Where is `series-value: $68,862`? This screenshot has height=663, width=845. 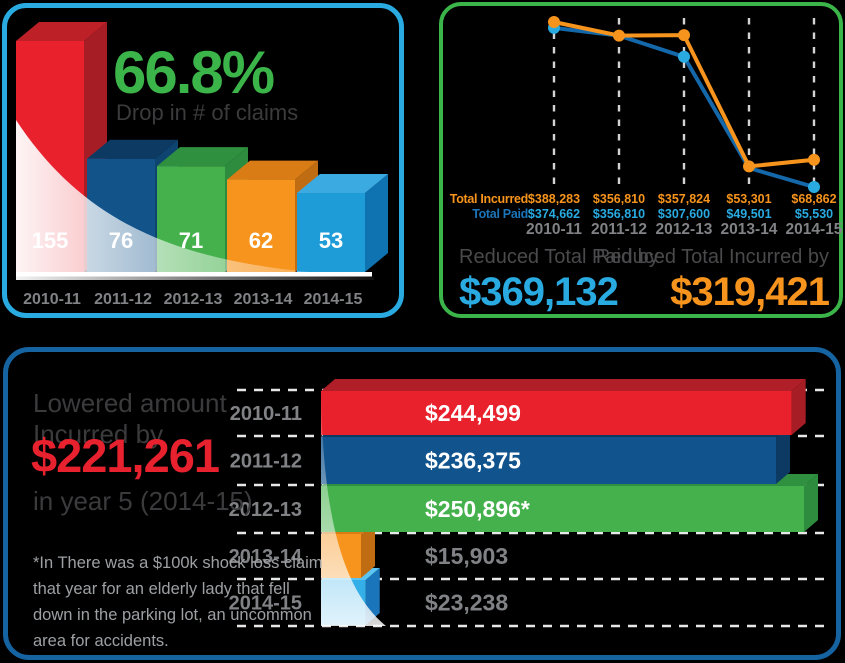
series-value: $68,862 is located at coordinates (814, 199).